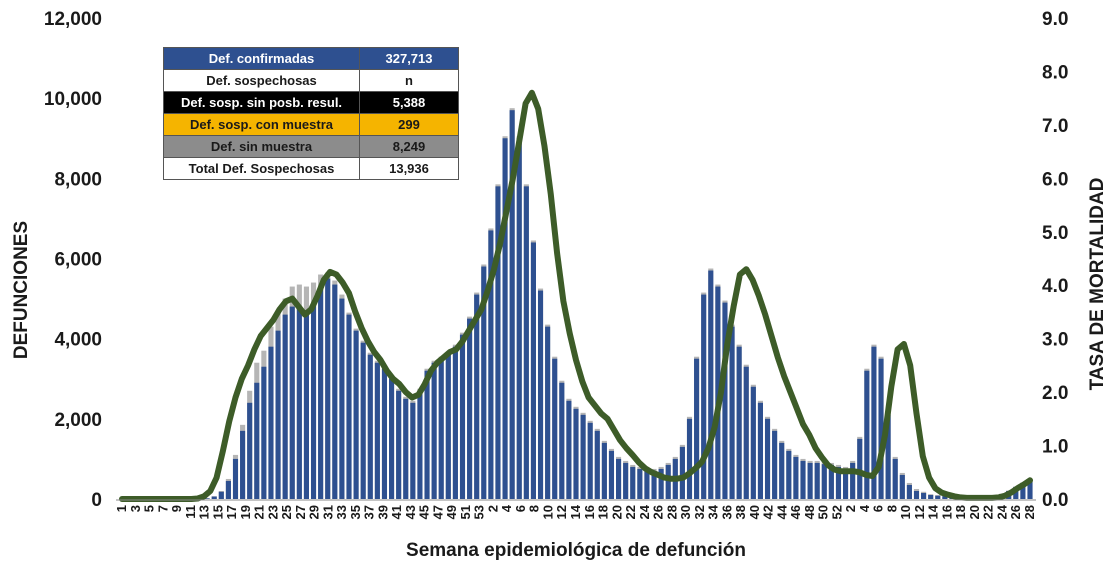 This screenshot has width=1114, height=561. What do you see at coordinates (1055, 500) in the screenshot?
I see `y2-tick-label: 0.0` at bounding box center [1055, 500].